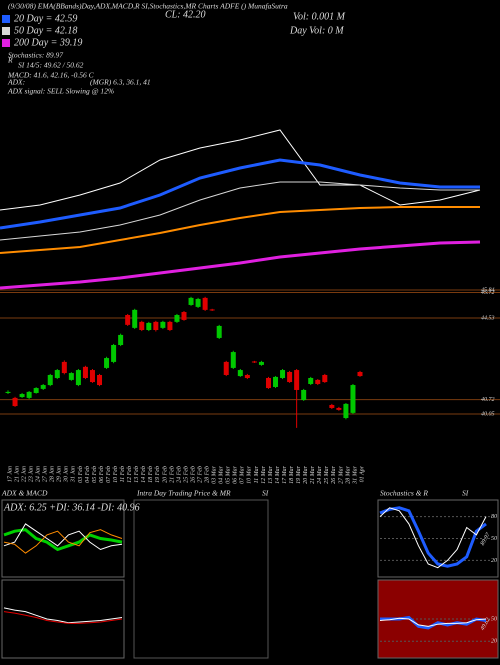 The image size is (500, 665). Describe the element at coordinates (299, 474) in the screenshot. I see `x-tick-label: 19 Mar` at that location.